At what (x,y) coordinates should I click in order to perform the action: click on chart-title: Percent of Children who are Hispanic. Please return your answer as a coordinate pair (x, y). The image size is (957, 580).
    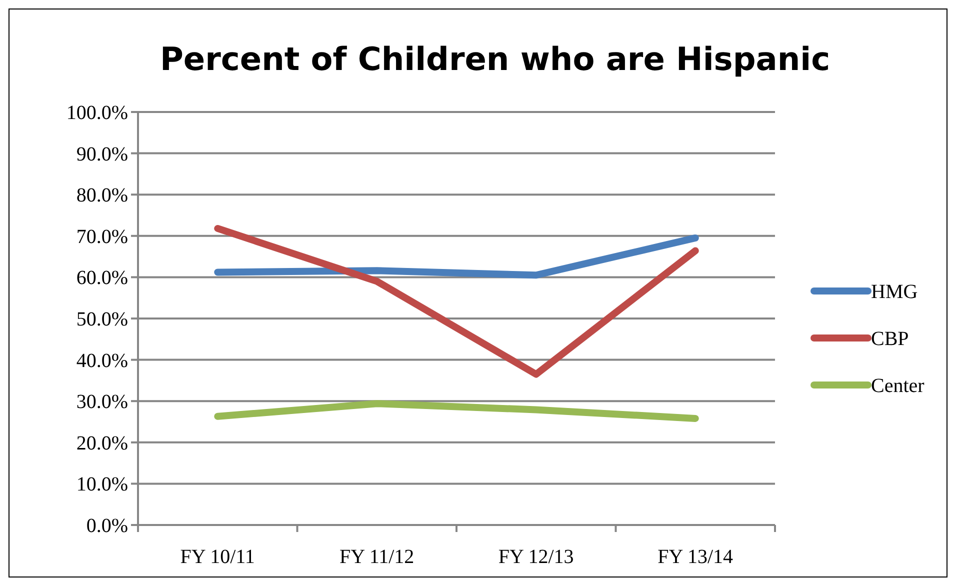
    Looking at the image, I should click on (495, 59).